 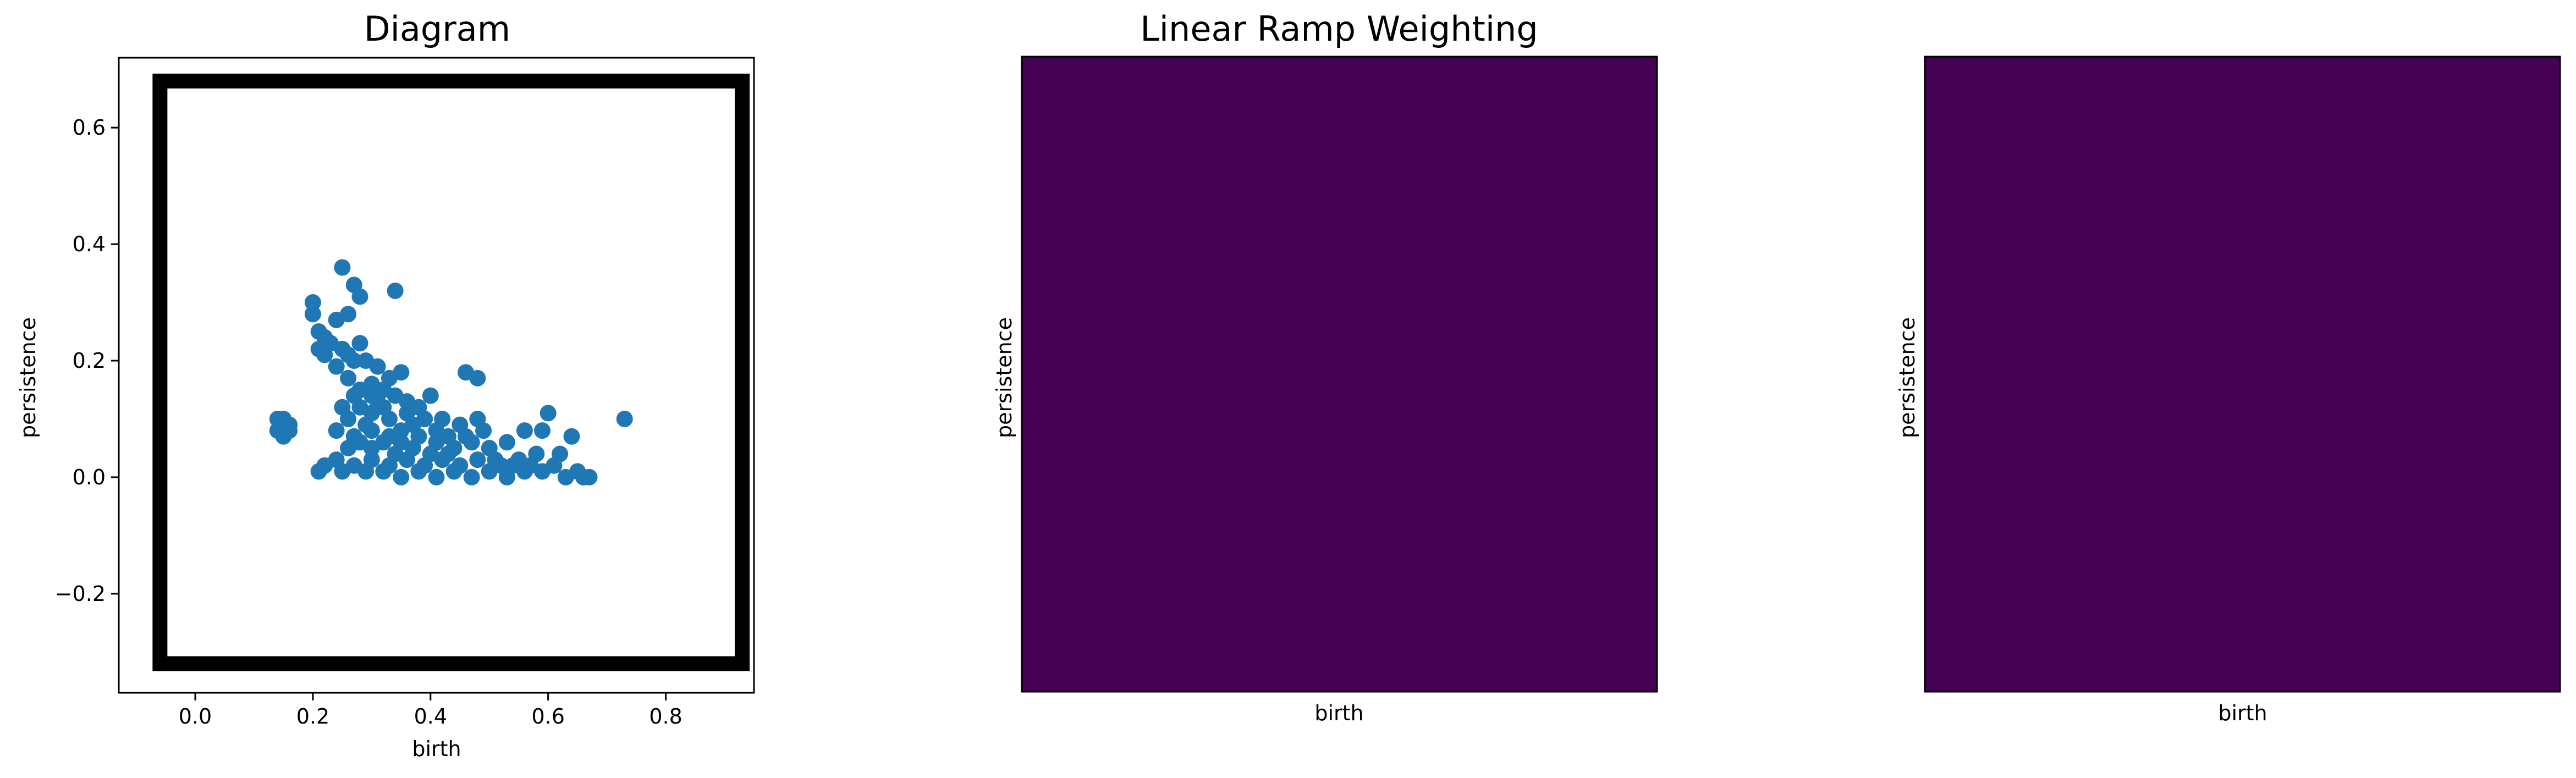 I want to click on y-tick-label: −0.2, so click(x=80, y=594).